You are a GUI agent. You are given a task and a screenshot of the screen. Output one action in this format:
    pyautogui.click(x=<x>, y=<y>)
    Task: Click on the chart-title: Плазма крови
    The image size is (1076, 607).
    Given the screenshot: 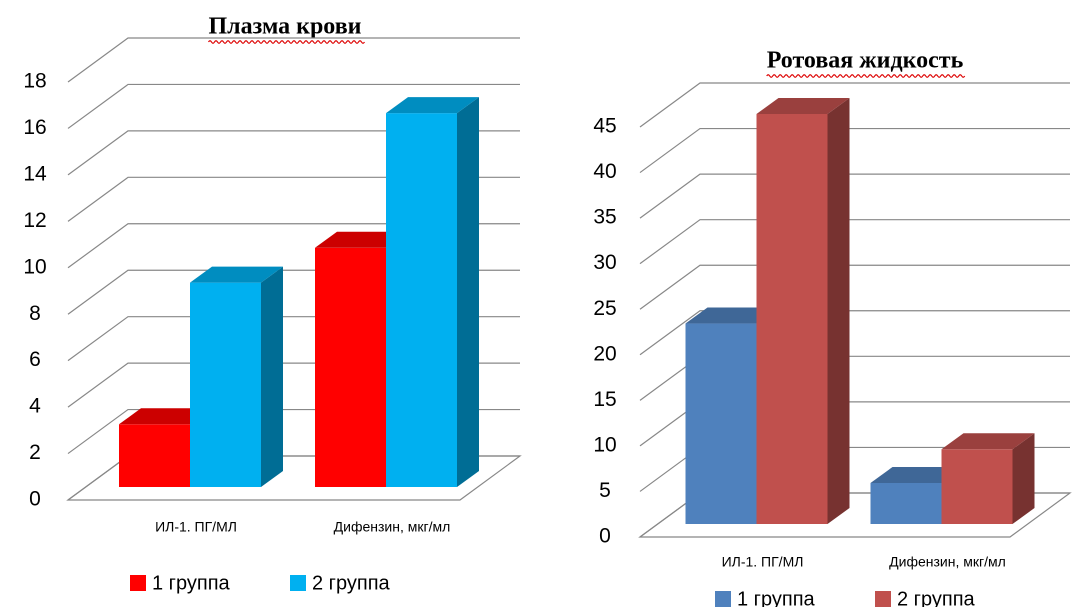 What is the action you would take?
    pyautogui.click(x=285, y=27)
    